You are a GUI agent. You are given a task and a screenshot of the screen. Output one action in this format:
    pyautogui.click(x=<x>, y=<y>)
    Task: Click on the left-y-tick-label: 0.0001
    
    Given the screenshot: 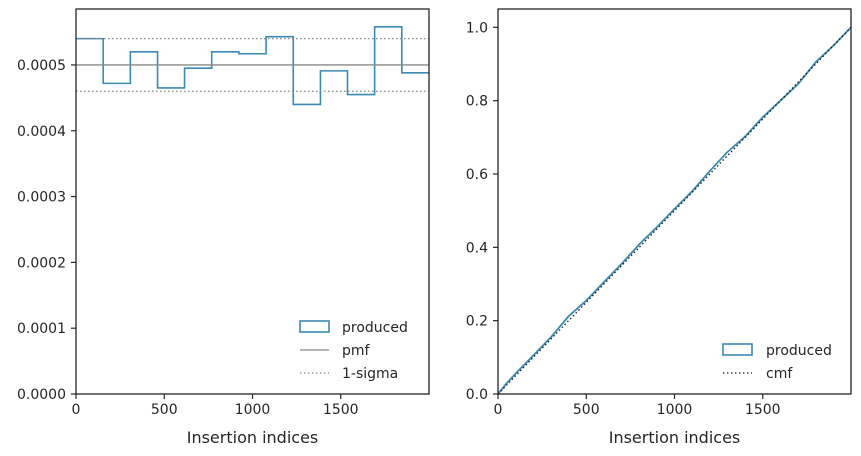 What is the action you would take?
    pyautogui.click(x=41, y=329)
    